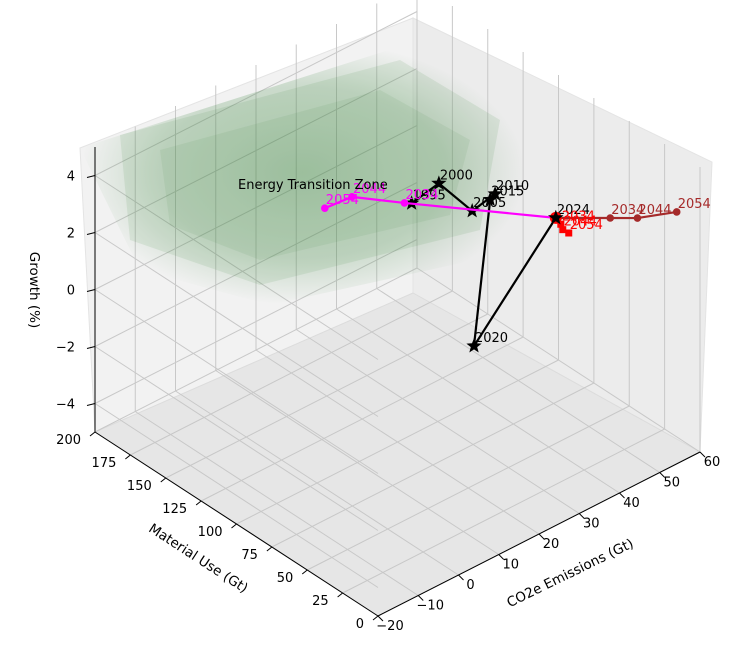  What do you see at coordinates (68, 440) in the screenshot?
I see `y-tick-label: 200` at bounding box center [68, 440].